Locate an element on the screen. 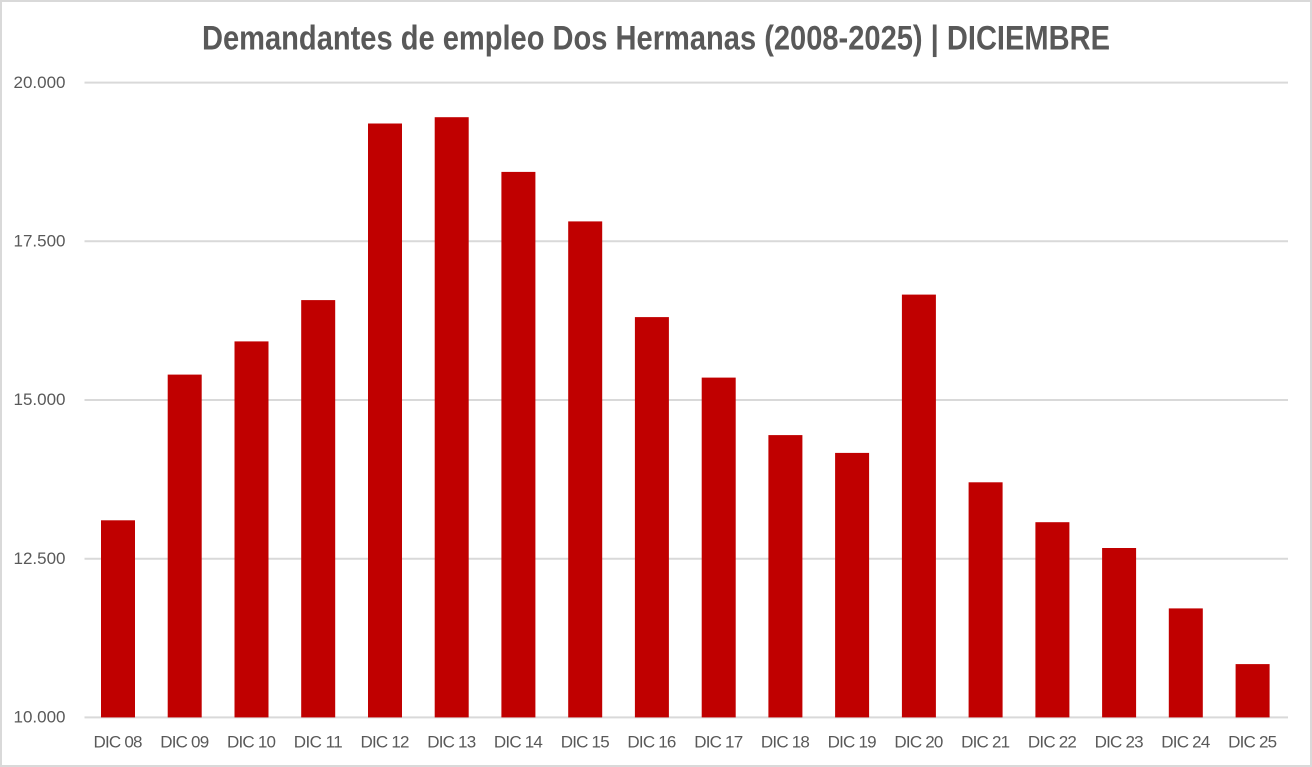 Image resolution: width=1312 pixels, height=767 pixels. svg-text: DIC 22 is located at coordinates (1052, 742).